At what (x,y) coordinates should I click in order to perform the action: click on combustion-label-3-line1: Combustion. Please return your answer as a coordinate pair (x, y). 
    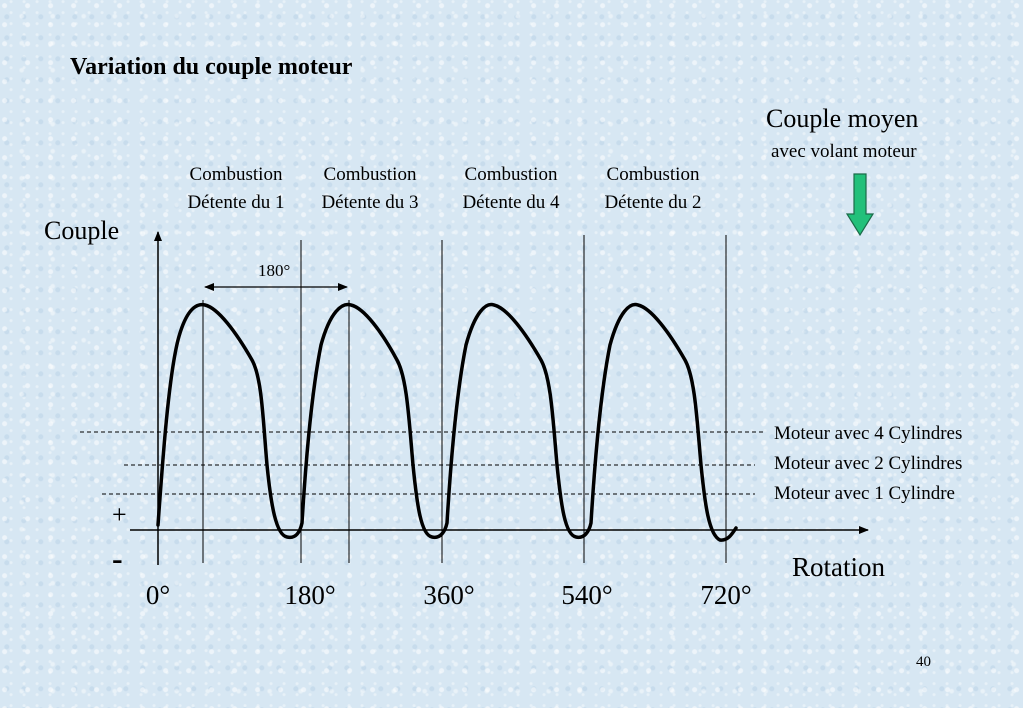
    Looking at the image, I should click on (511, 174).